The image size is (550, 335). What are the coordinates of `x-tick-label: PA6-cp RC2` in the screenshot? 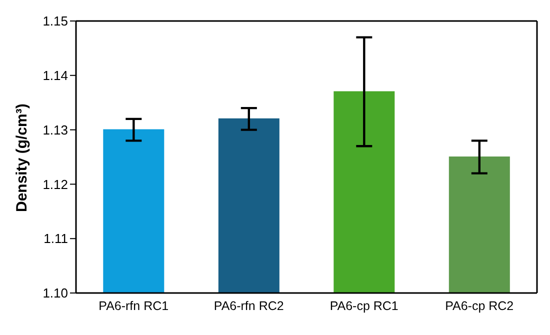 It's located at (479, 305).